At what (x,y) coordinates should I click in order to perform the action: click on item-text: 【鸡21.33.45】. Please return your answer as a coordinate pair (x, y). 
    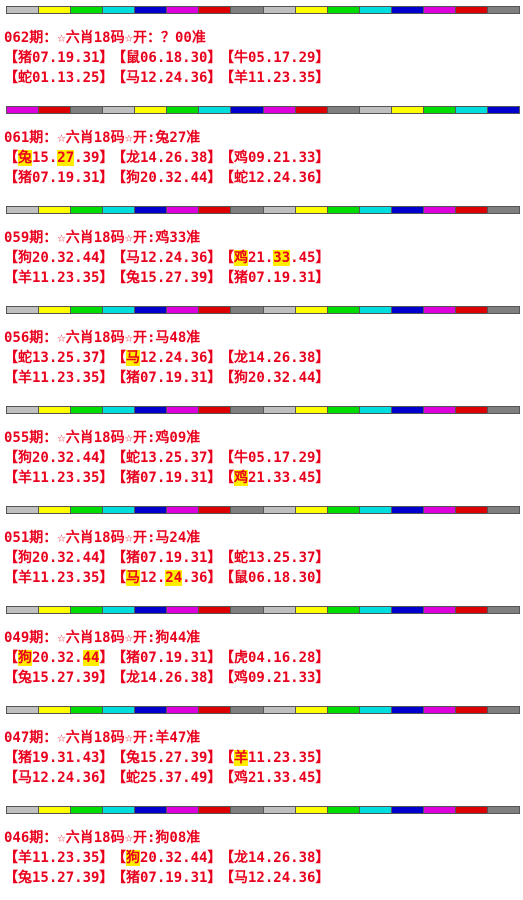
    Looking at the image, I should click on (275, 778).